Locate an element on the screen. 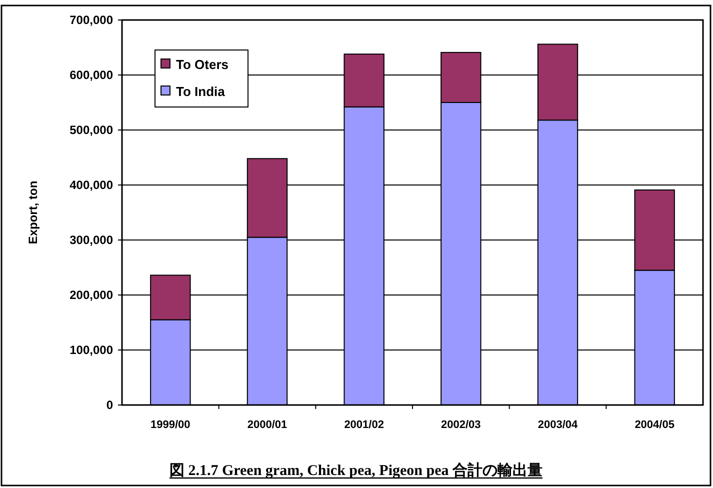  legend-label: To Oters is located at coordinates (202, 64).